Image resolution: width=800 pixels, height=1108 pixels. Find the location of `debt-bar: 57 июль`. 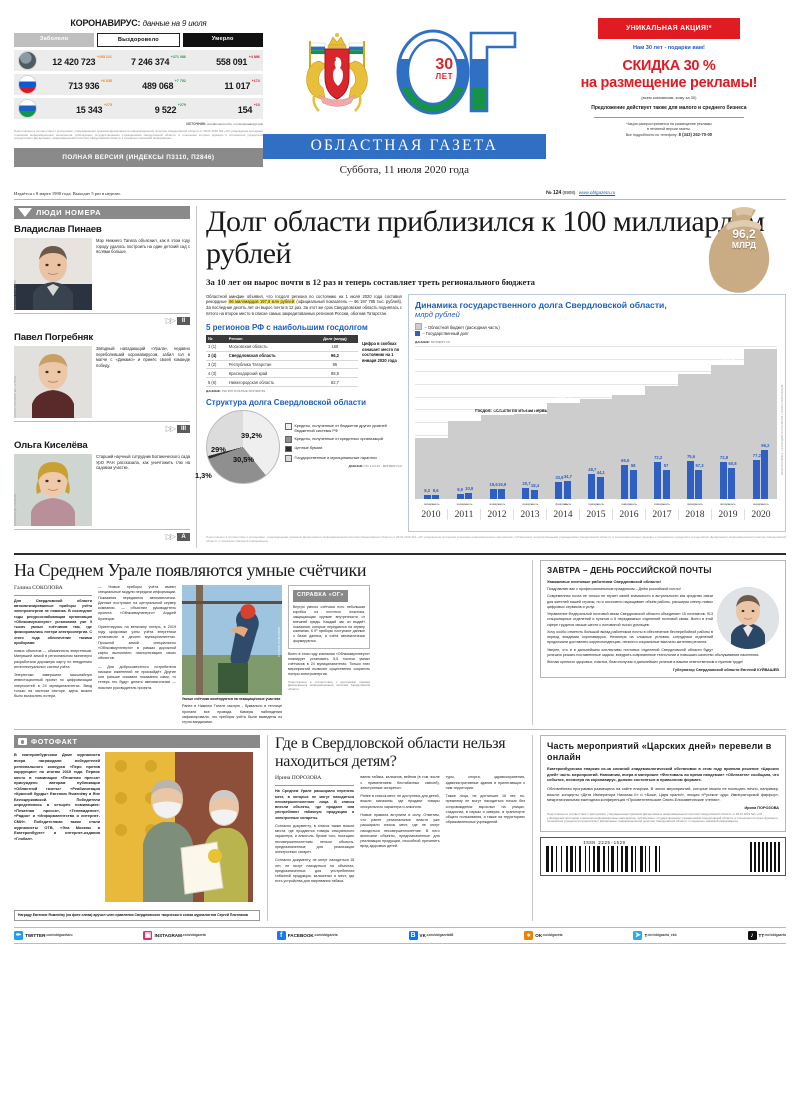

debt-bar: 57 июль is located at coordinates (666, 484).